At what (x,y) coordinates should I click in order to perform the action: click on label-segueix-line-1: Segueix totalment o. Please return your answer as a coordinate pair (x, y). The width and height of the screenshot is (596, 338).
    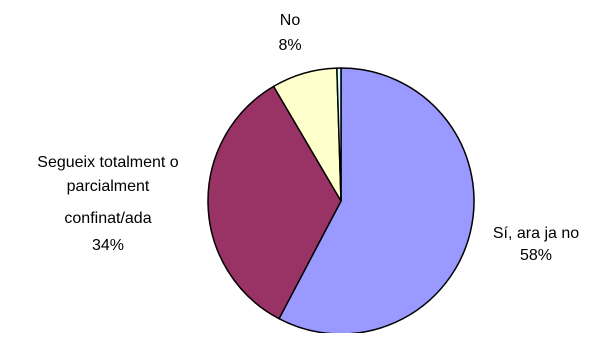
    Looking at the image, I should click on (108, 162).